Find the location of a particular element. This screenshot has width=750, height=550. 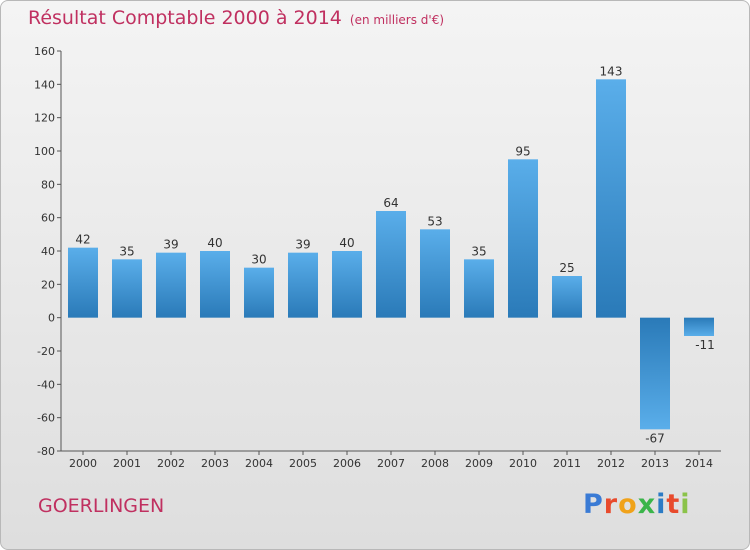

x-tick-label: 2002 is located at coordinates (171, 463).